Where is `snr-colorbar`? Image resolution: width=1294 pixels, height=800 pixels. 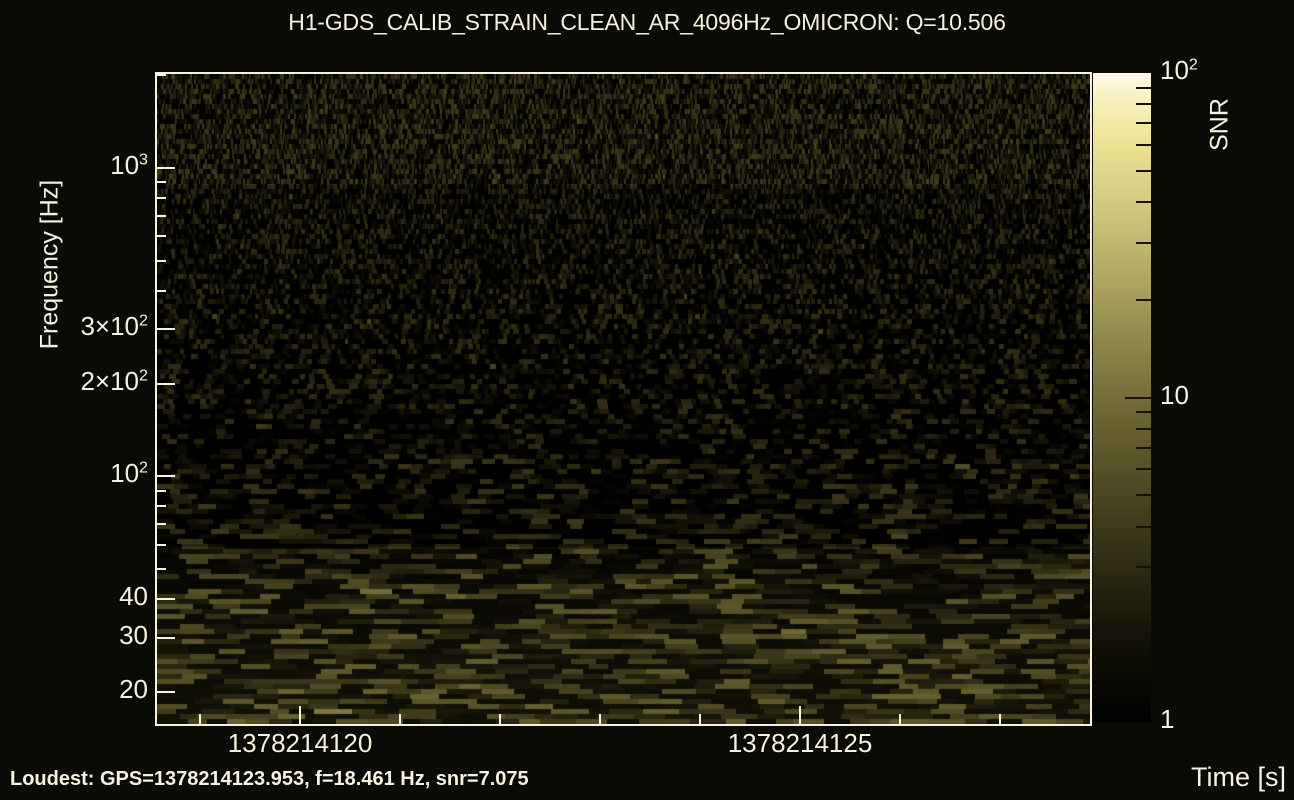
snr-colorbar is located at coordinates (1122, 397).